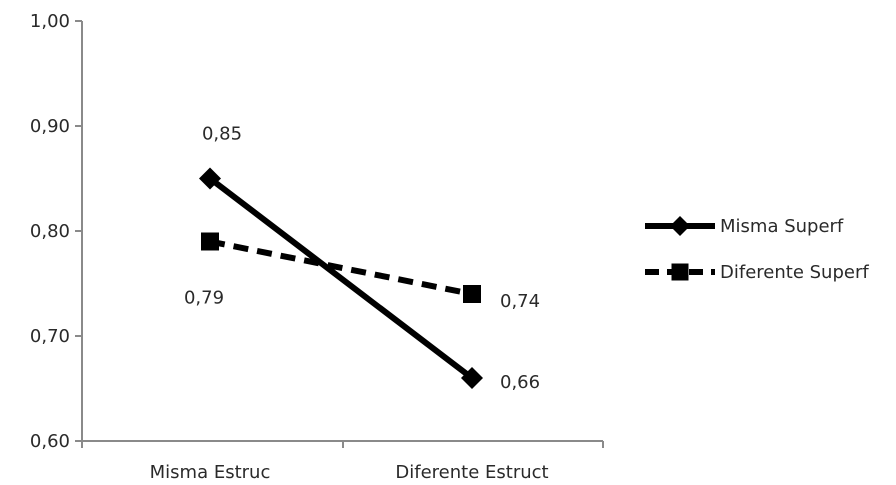  Describe the element at coordinates (50, 336) in the screenshot. I see `y-tick-label: 0,70` at that location.